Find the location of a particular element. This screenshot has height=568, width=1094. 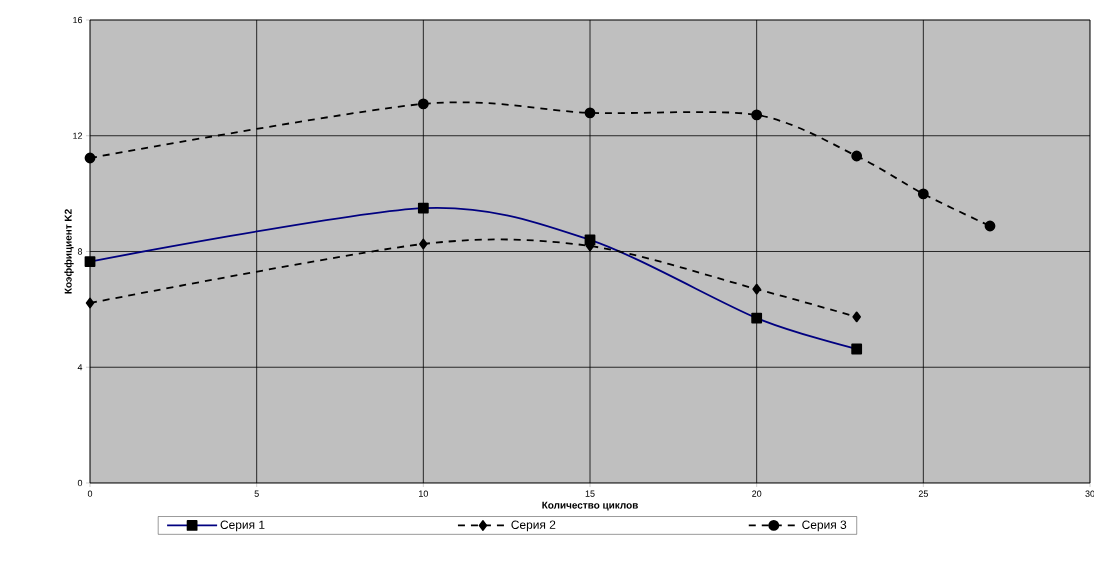

x-tick-label: 15 is located at coordinates (590, 493).